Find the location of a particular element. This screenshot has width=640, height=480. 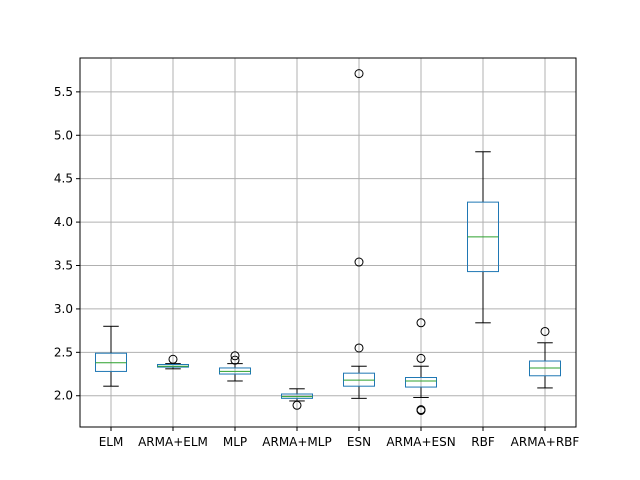

y-tick-label: 3.5 is located at coordinates (63, 266).